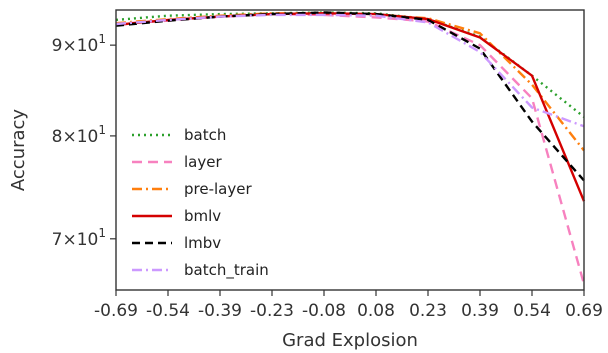 The image size is (608, 353). I want to click on x-tick-label: -0.54, so click(168, 311).